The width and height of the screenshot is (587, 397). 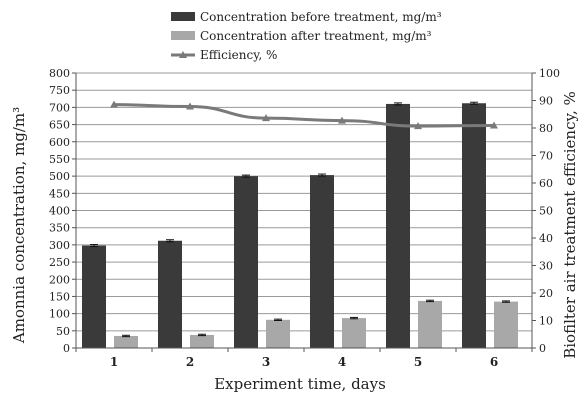 I want to click on y-left-tick-label: 700, so click(x=59, y=107).